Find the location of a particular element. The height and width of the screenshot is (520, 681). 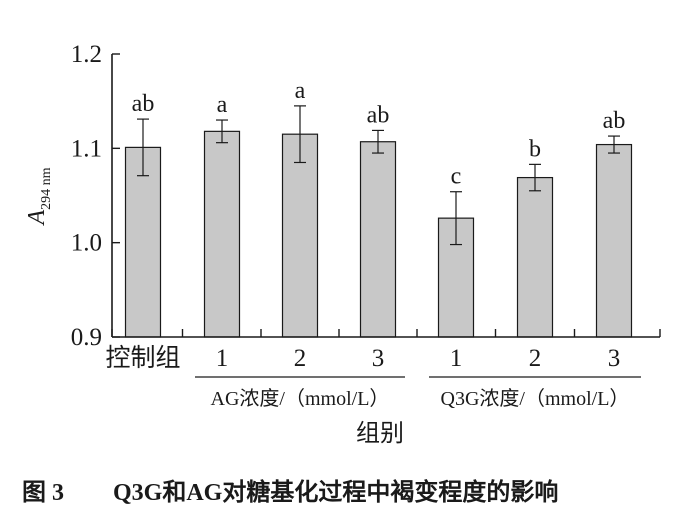

y-tick-label: 0.9 is located at coordinates (86, 337).